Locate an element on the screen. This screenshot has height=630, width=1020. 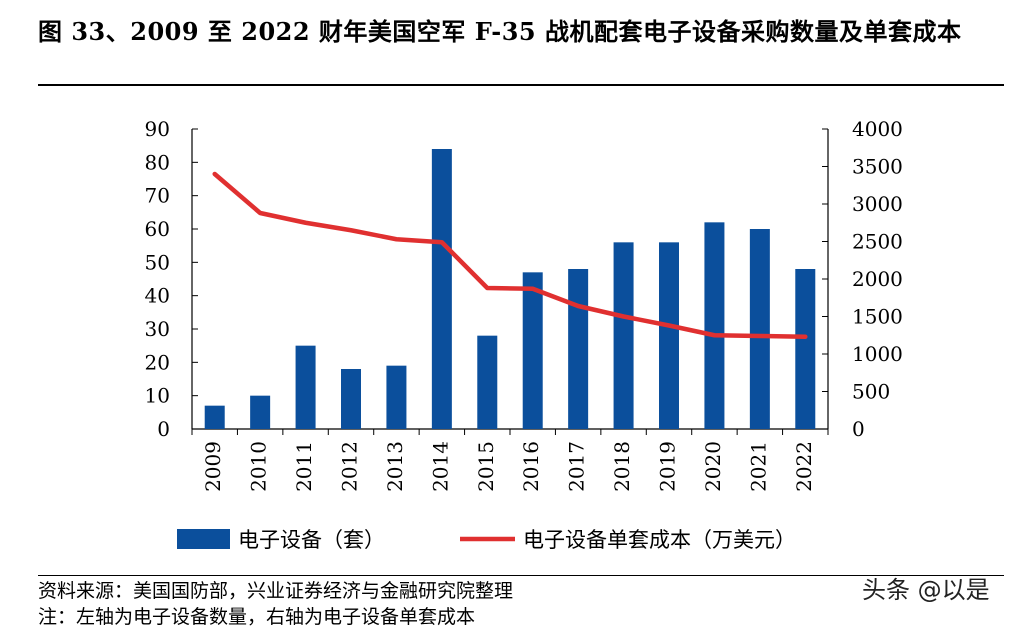
y-left-tick-label: 10 is located at coordinates (157, 396).